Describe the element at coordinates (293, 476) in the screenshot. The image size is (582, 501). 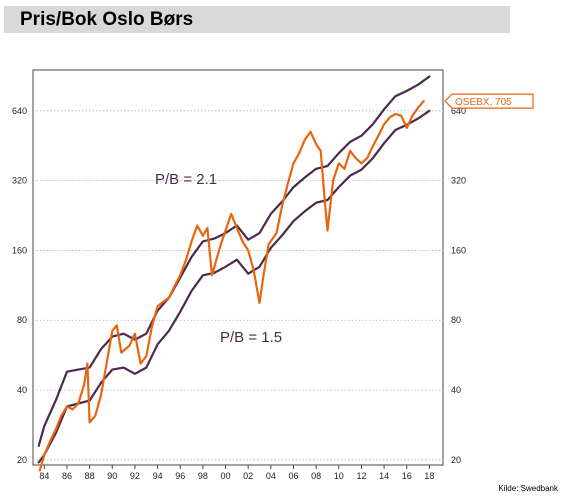
I see `x-tick-label: 06` at that location.